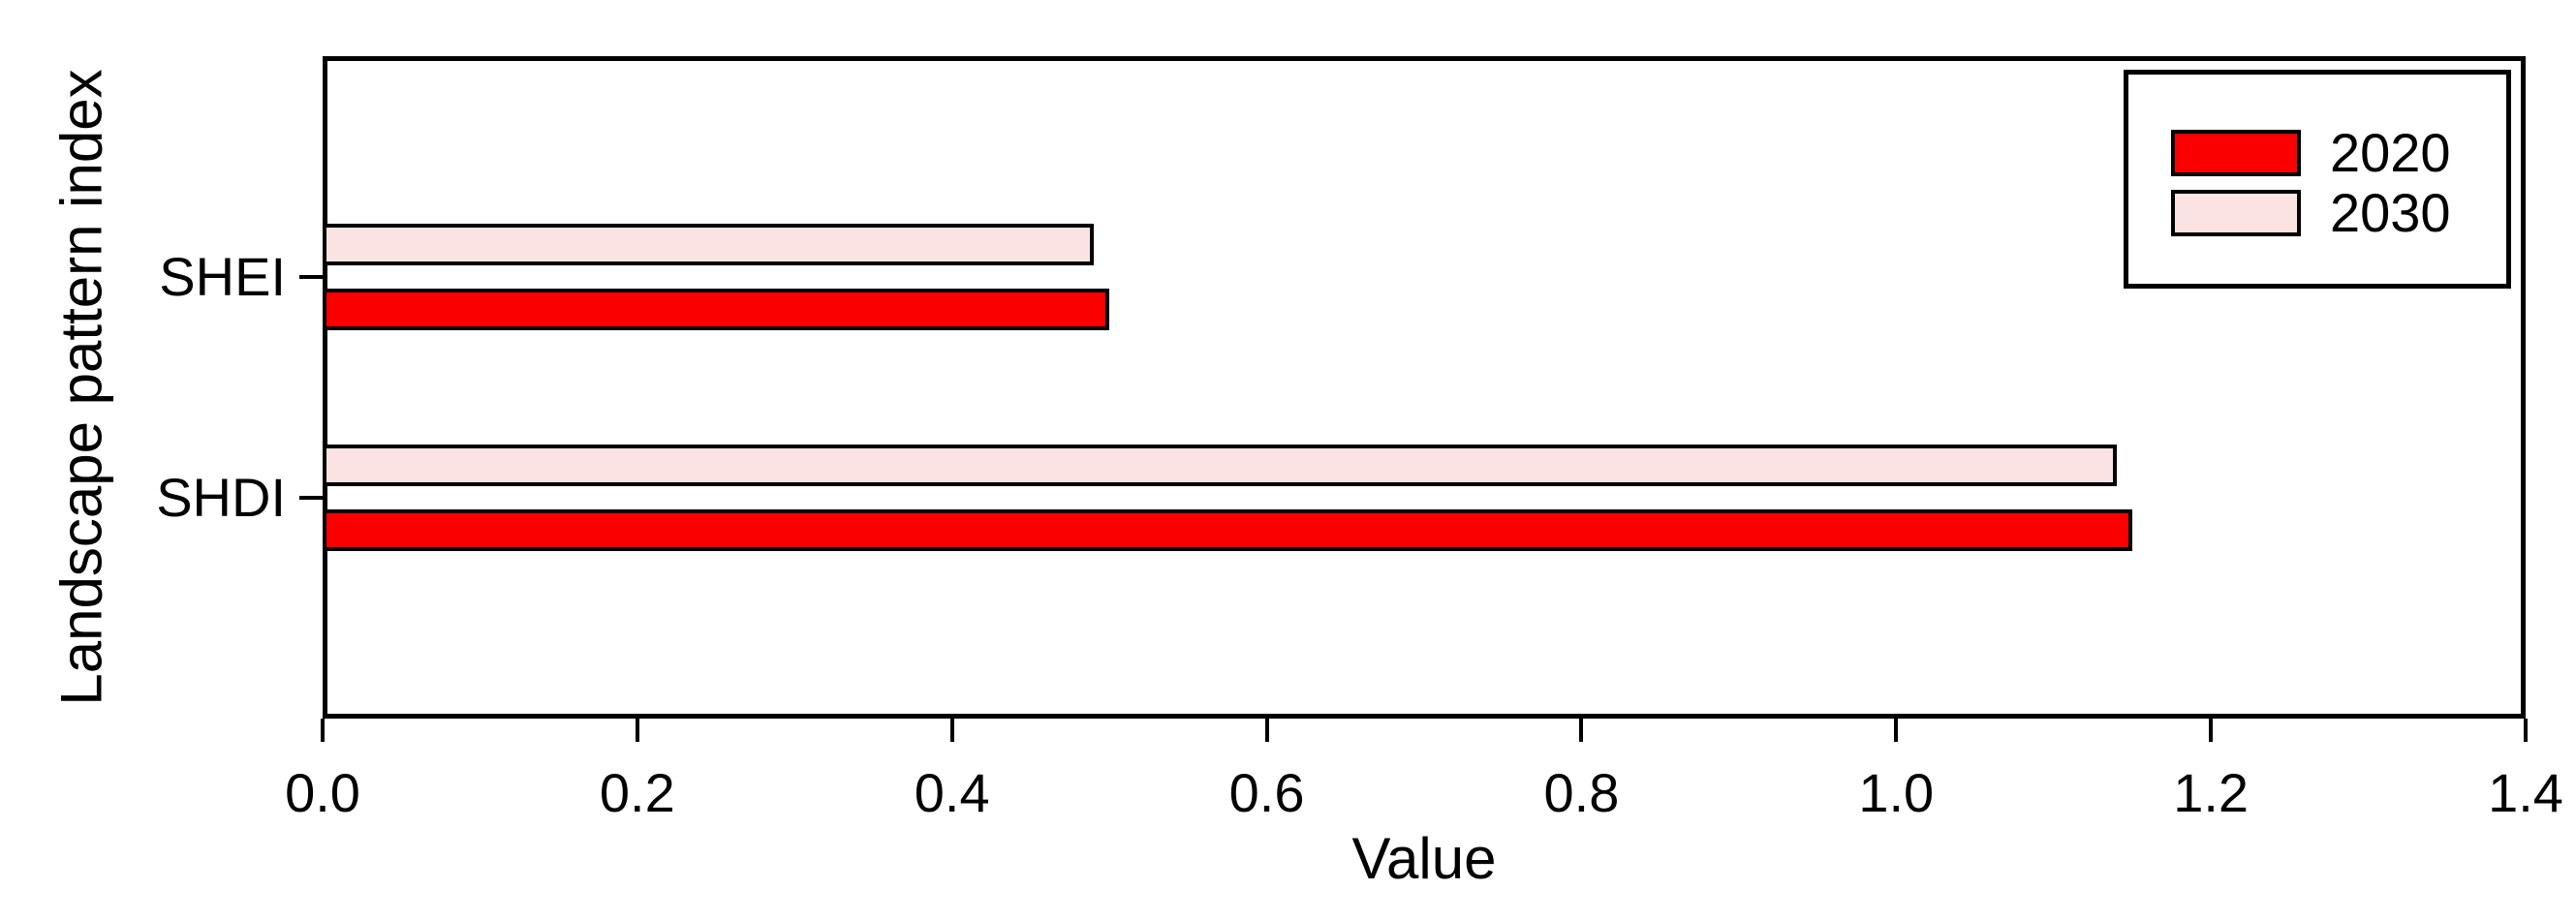  I want to click on legend-label-2020: 2020, so click(2390, 152).